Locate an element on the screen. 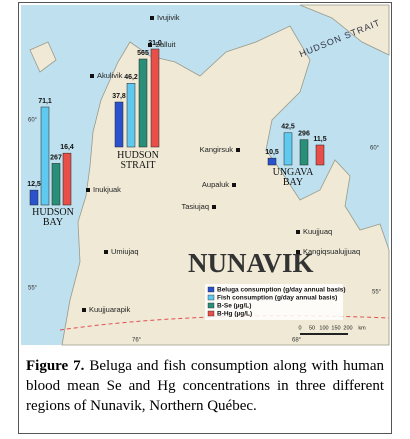  place-name: Aupaluk is located at coordinates (215, 184).